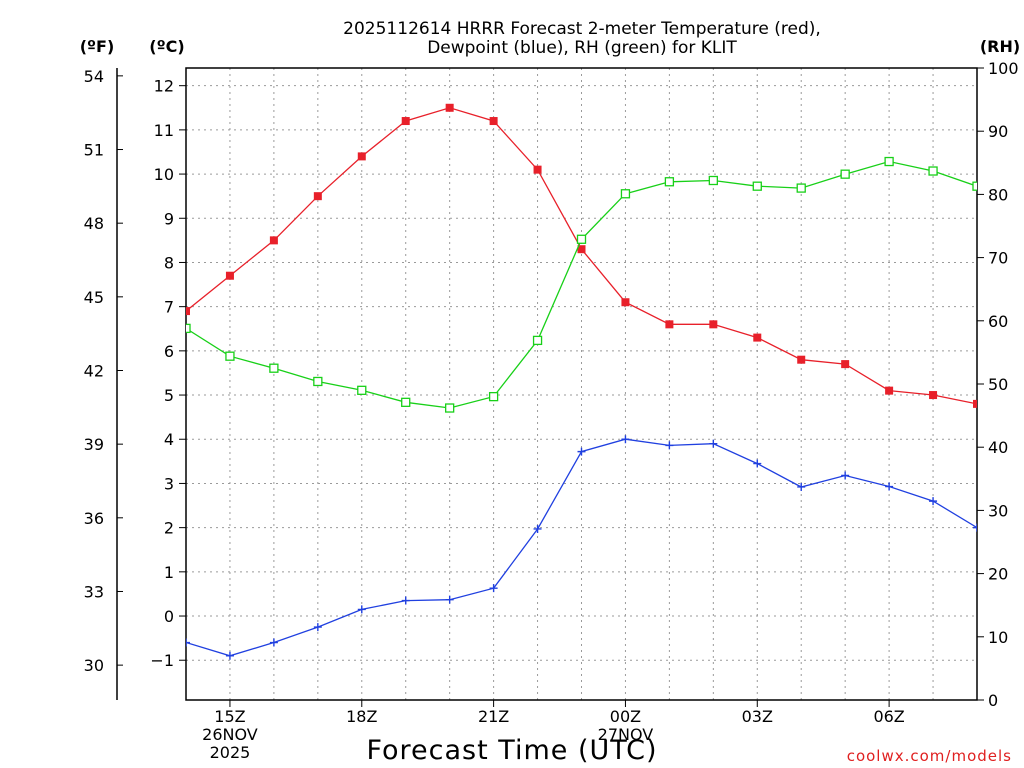  I want to click on fahrenheit-tick-label: 33, so click(94, 591).